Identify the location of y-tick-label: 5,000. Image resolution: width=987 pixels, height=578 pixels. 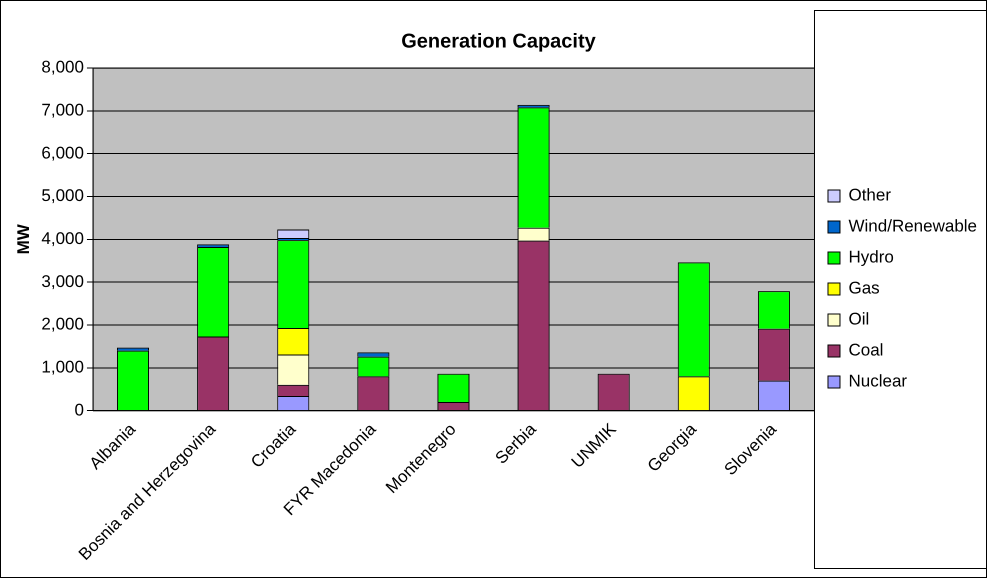
(62, 196).